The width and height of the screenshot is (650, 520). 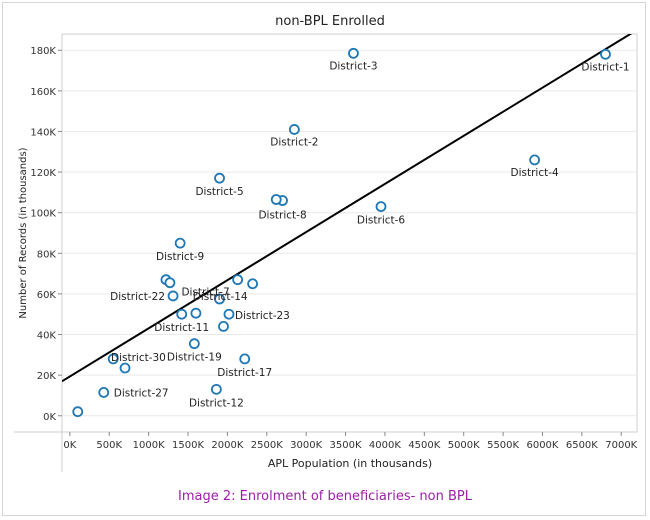 I want to click on point-label: District-3, so click(x=353, y=66).